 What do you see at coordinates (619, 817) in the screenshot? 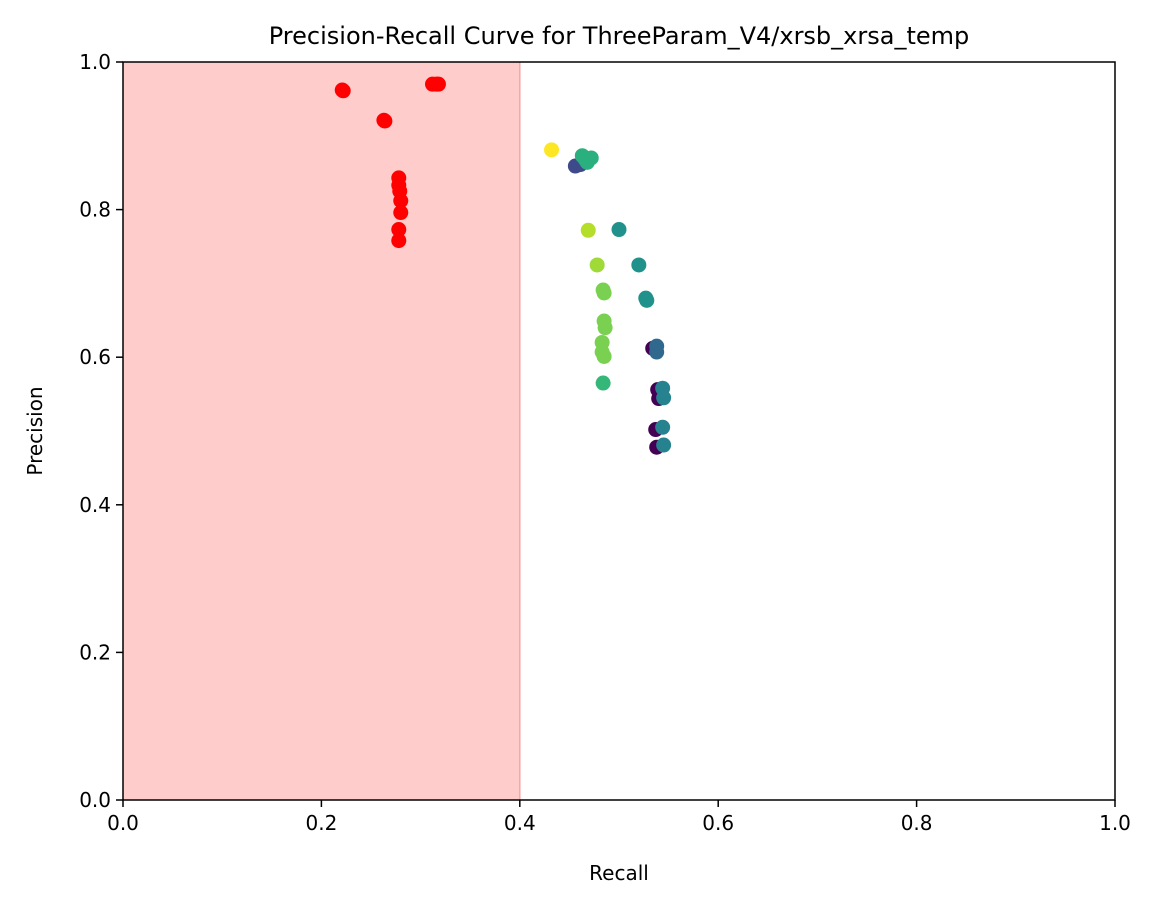
I see `x-axis: 0.0 0.2 0.4 0.6 0.8 1.0` at bounding box center [619, 817].